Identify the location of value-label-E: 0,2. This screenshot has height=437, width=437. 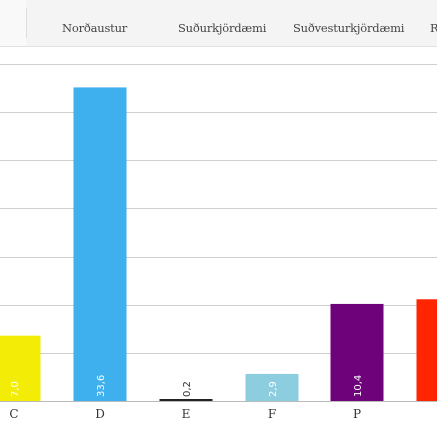
(187, 389).